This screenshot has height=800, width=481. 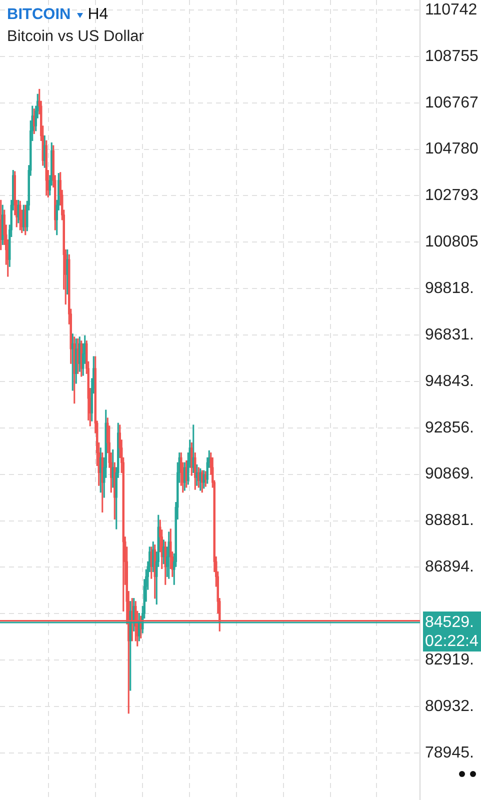 I want to click on y-tick-label: 92856., so click(x=449, y=427).